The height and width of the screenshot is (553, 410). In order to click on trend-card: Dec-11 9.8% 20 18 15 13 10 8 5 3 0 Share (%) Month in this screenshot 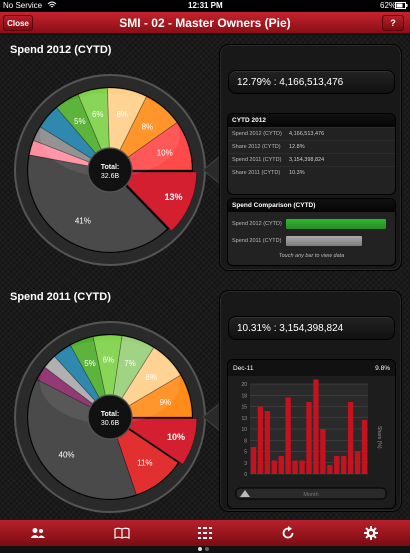, I will do `click(311, 434)`.